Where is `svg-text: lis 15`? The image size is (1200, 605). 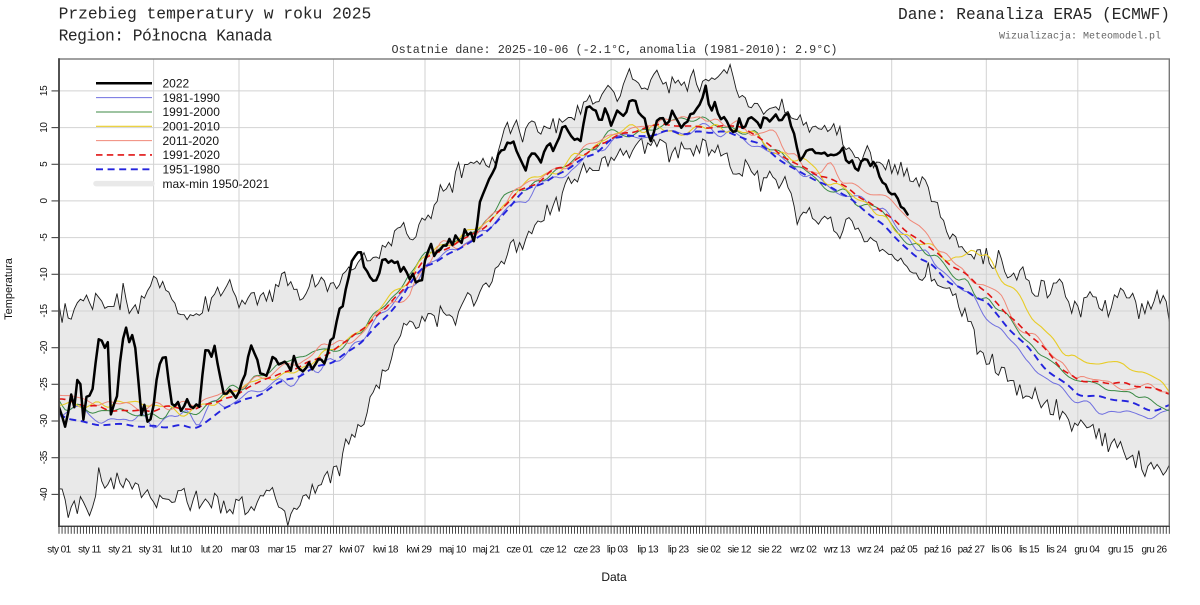
svg-text: lis 15 is located at coordinates (1029, 550).